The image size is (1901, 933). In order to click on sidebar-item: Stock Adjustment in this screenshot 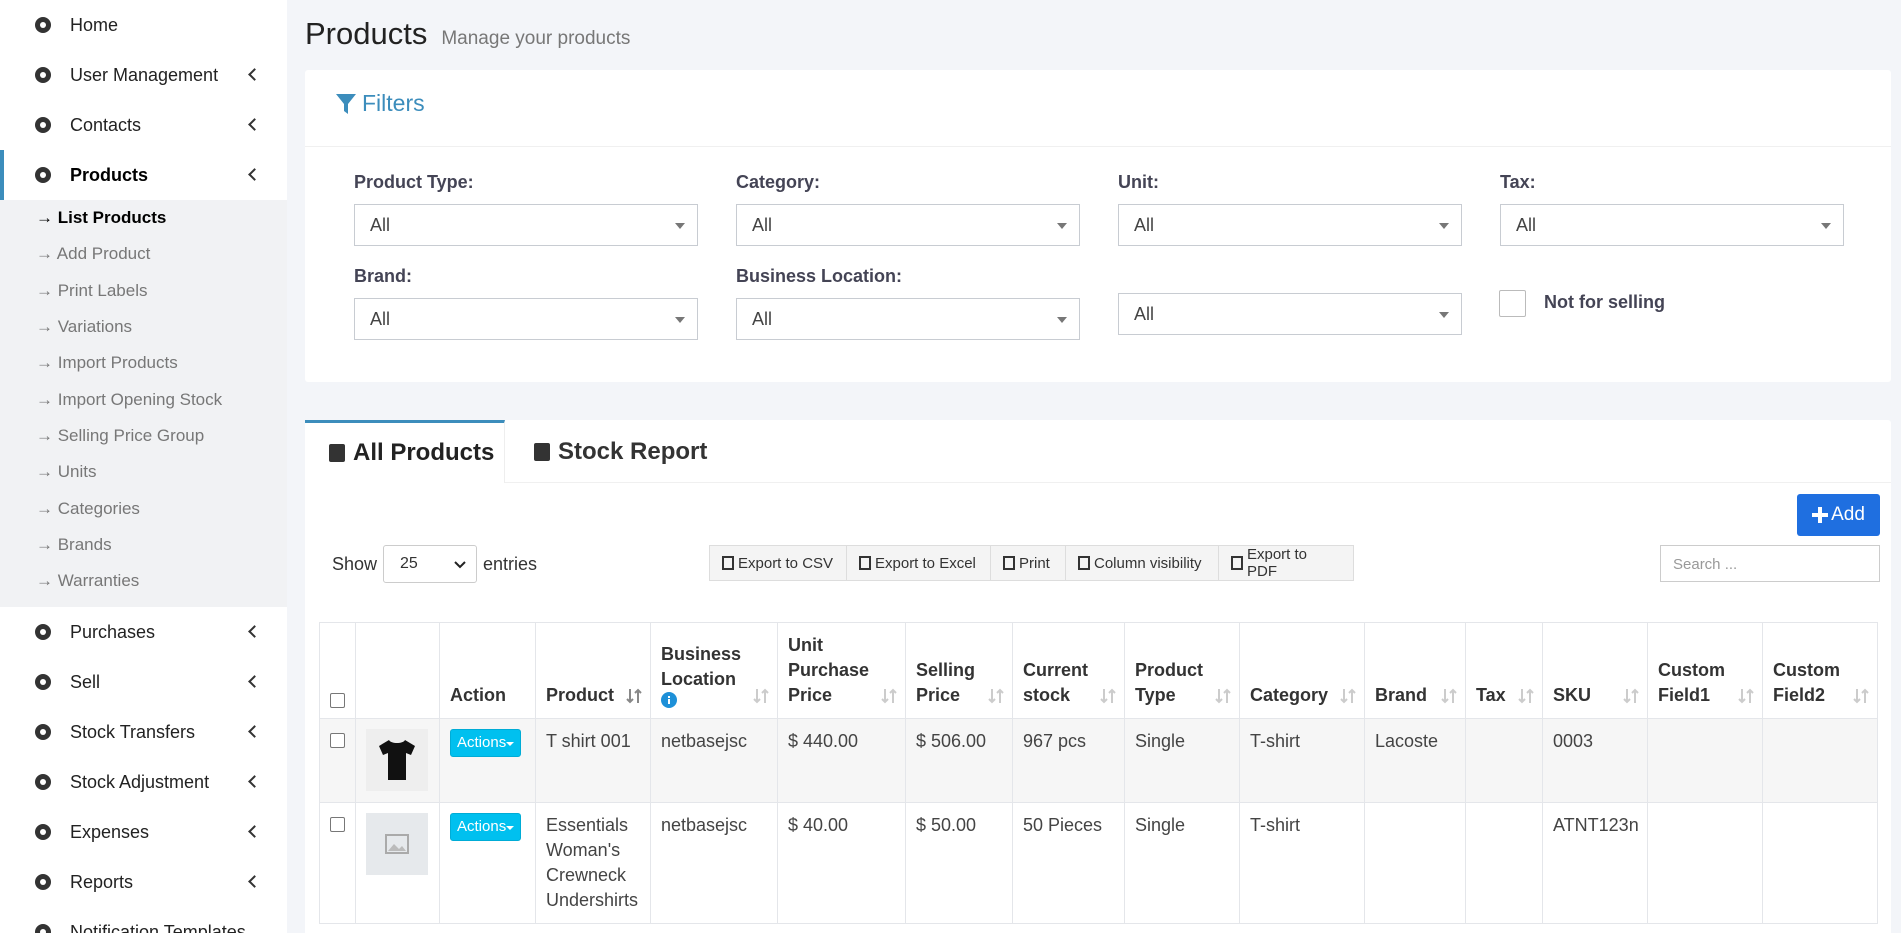, I will do `click(143, 782)`.